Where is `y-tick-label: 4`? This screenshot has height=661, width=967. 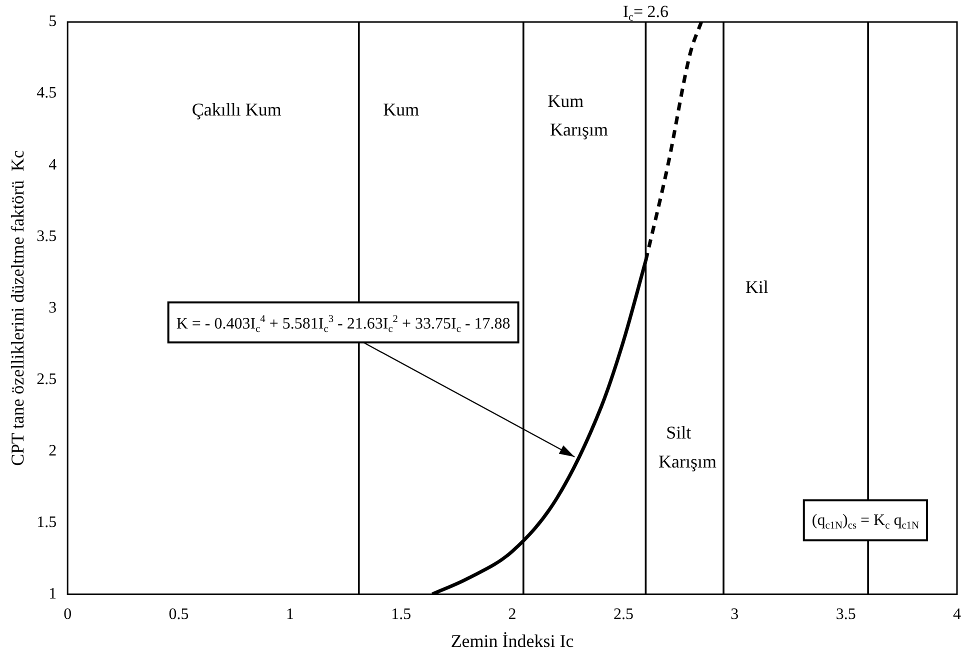
y-tick-label: 4 is located at coordinates (52, 165).